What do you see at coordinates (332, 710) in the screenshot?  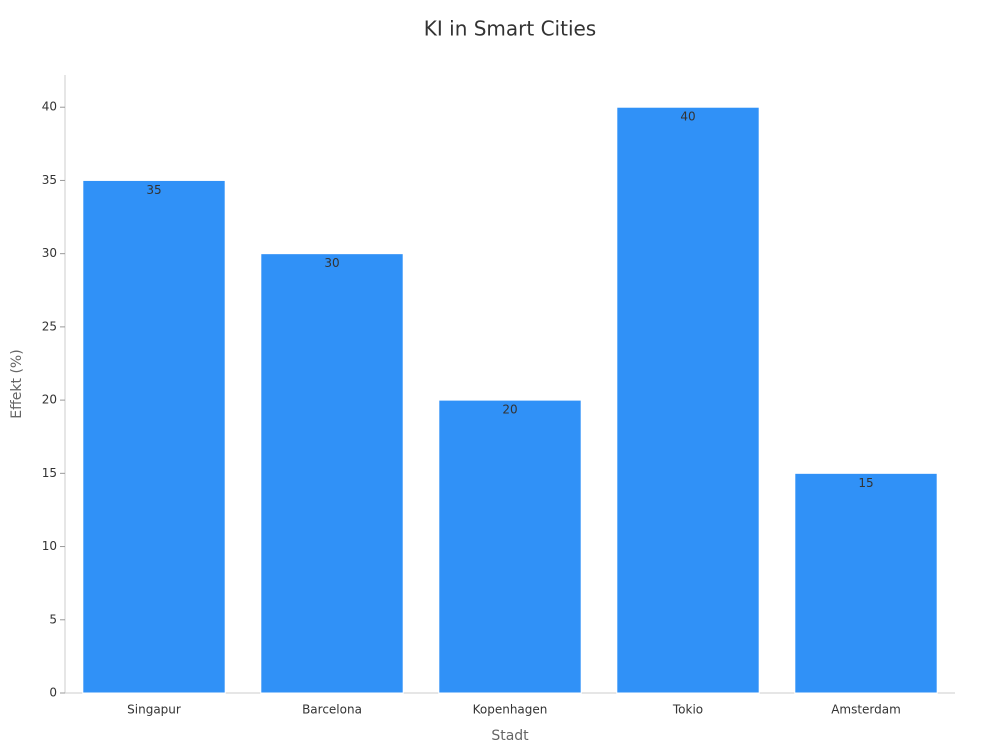 I see `x-tick-label: Barcelona` at bounding box center [332, 710].